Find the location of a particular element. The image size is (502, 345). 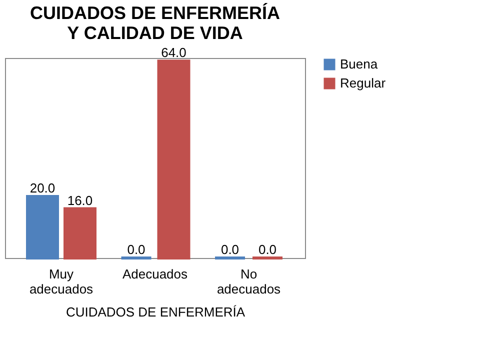

x-tick-label: Muy adecuados is located at coordinates (61, 281).